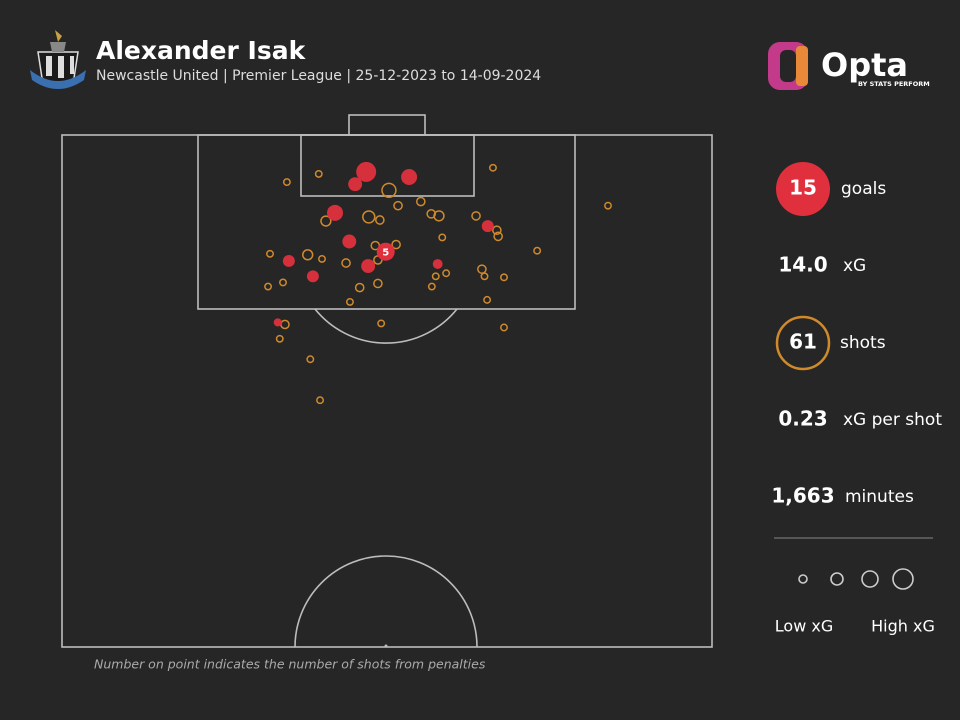 The width and height of the screenshot is (960, 720). I want to click on penalty-count: 5, so click(385, 253).